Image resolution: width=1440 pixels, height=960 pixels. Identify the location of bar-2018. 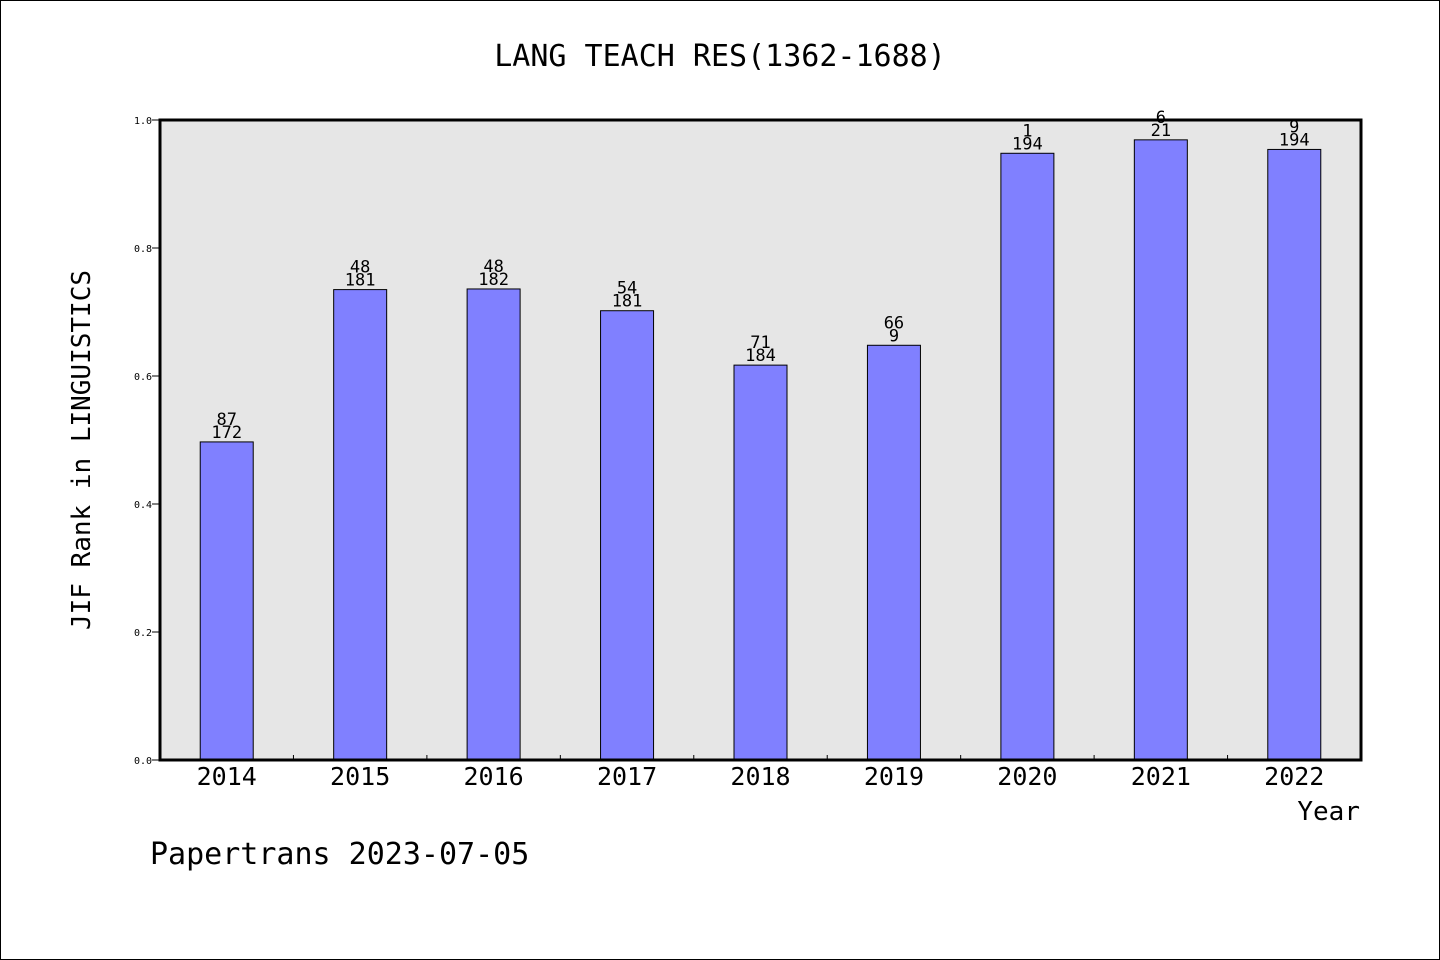
(760, 562).